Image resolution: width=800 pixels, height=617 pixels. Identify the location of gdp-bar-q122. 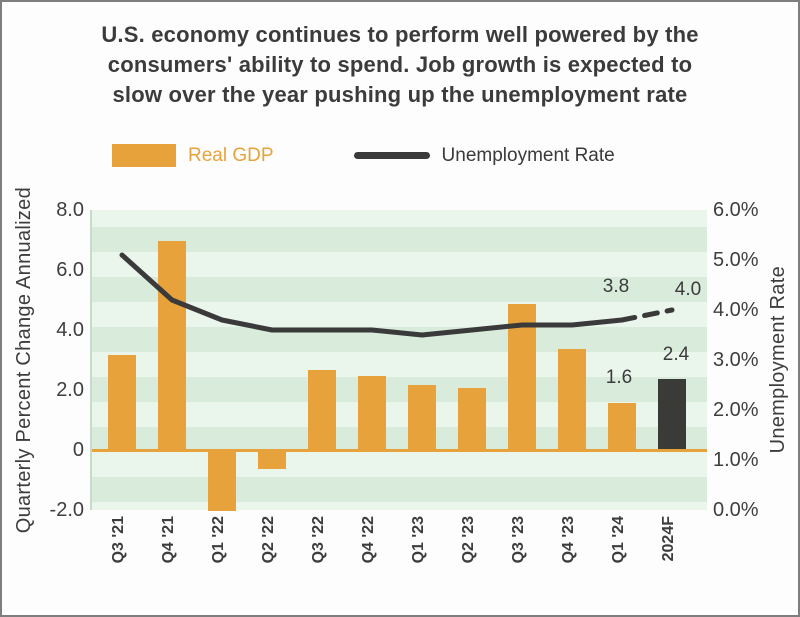
(222, 481).